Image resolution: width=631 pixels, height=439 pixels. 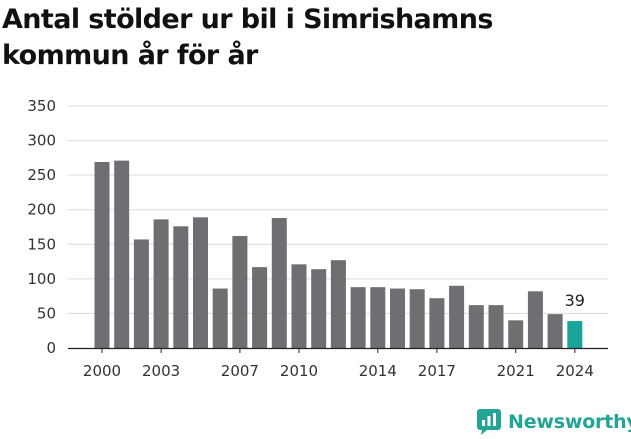 I want to click on x-tick-label: 2010, so click(x=299, y=371).